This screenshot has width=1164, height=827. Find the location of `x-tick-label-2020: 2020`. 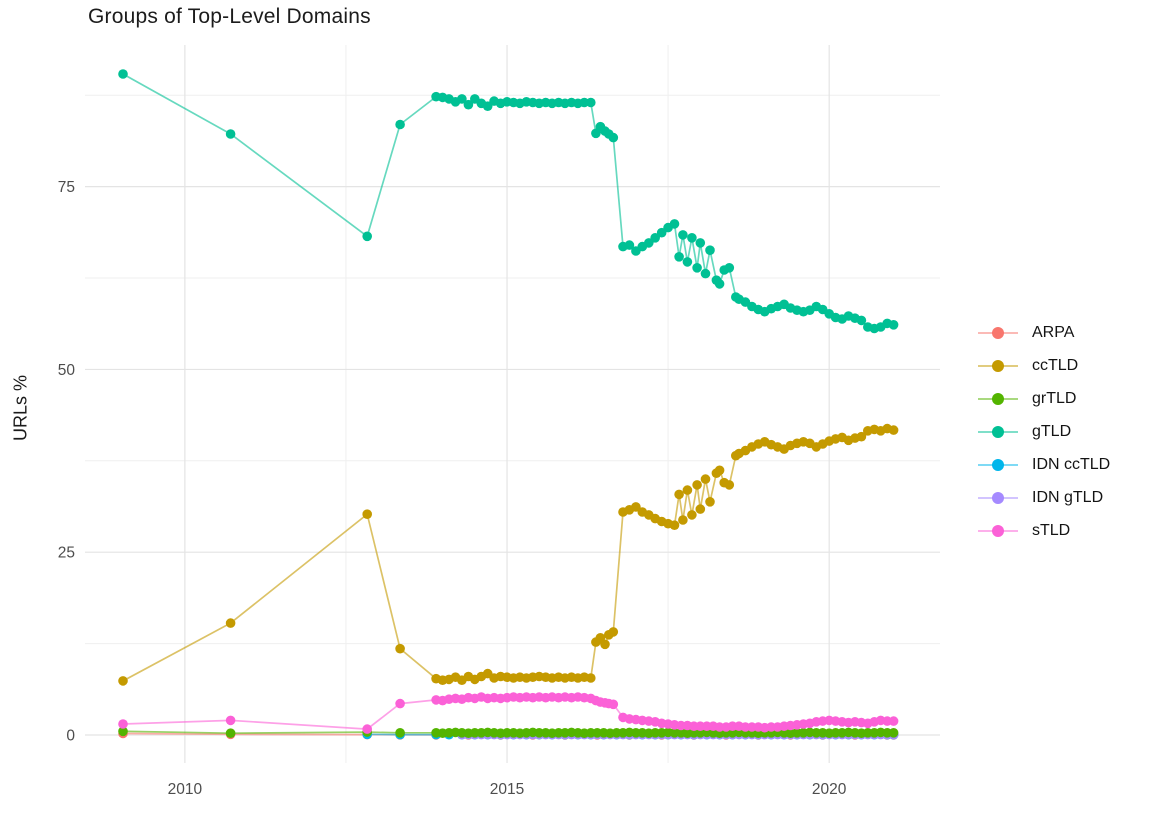

x-tick-label-2020: 2020 is located at coordinates (829, 789).